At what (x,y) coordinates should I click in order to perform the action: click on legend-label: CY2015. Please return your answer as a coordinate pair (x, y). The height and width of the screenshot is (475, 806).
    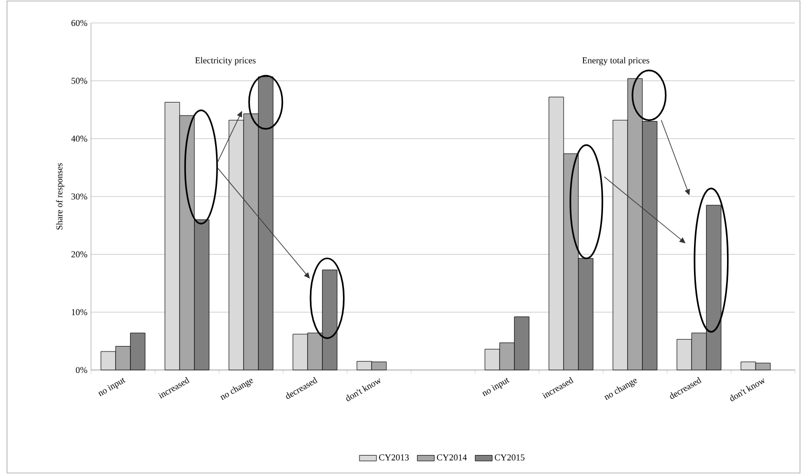
    Looking at the image, I should click on (509, 457).